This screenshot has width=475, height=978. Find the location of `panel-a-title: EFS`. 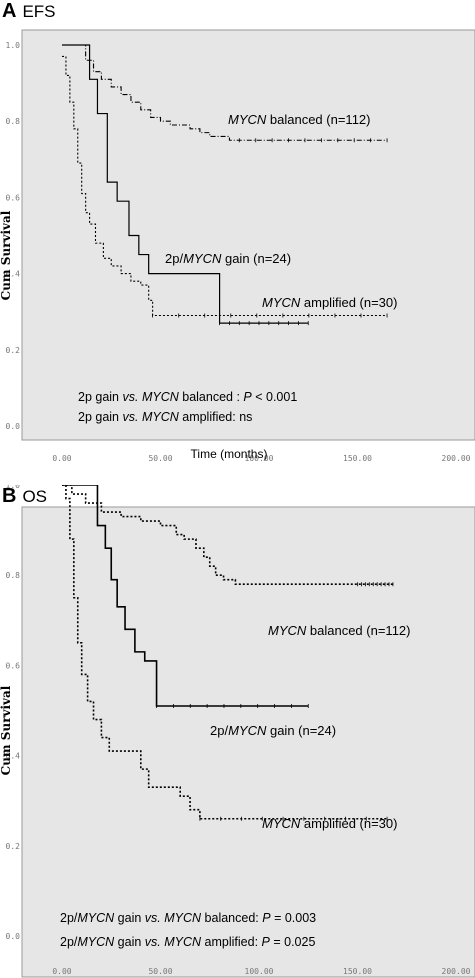

panel-a-title: EFS is located at coordinates (39, 11).